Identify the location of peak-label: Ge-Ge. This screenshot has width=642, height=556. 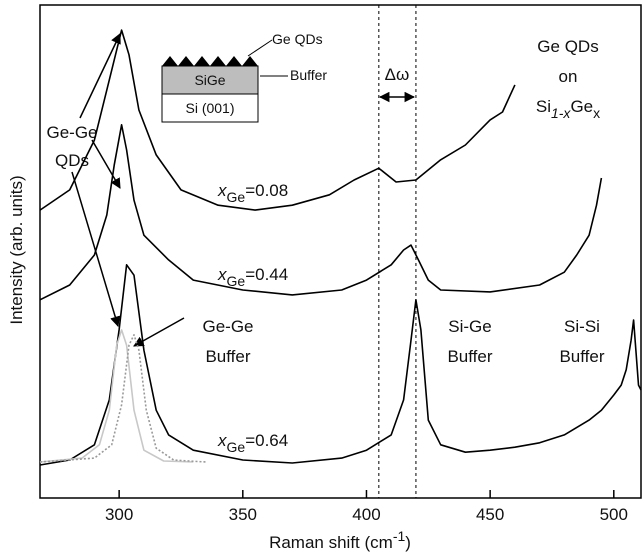
(227, 326).